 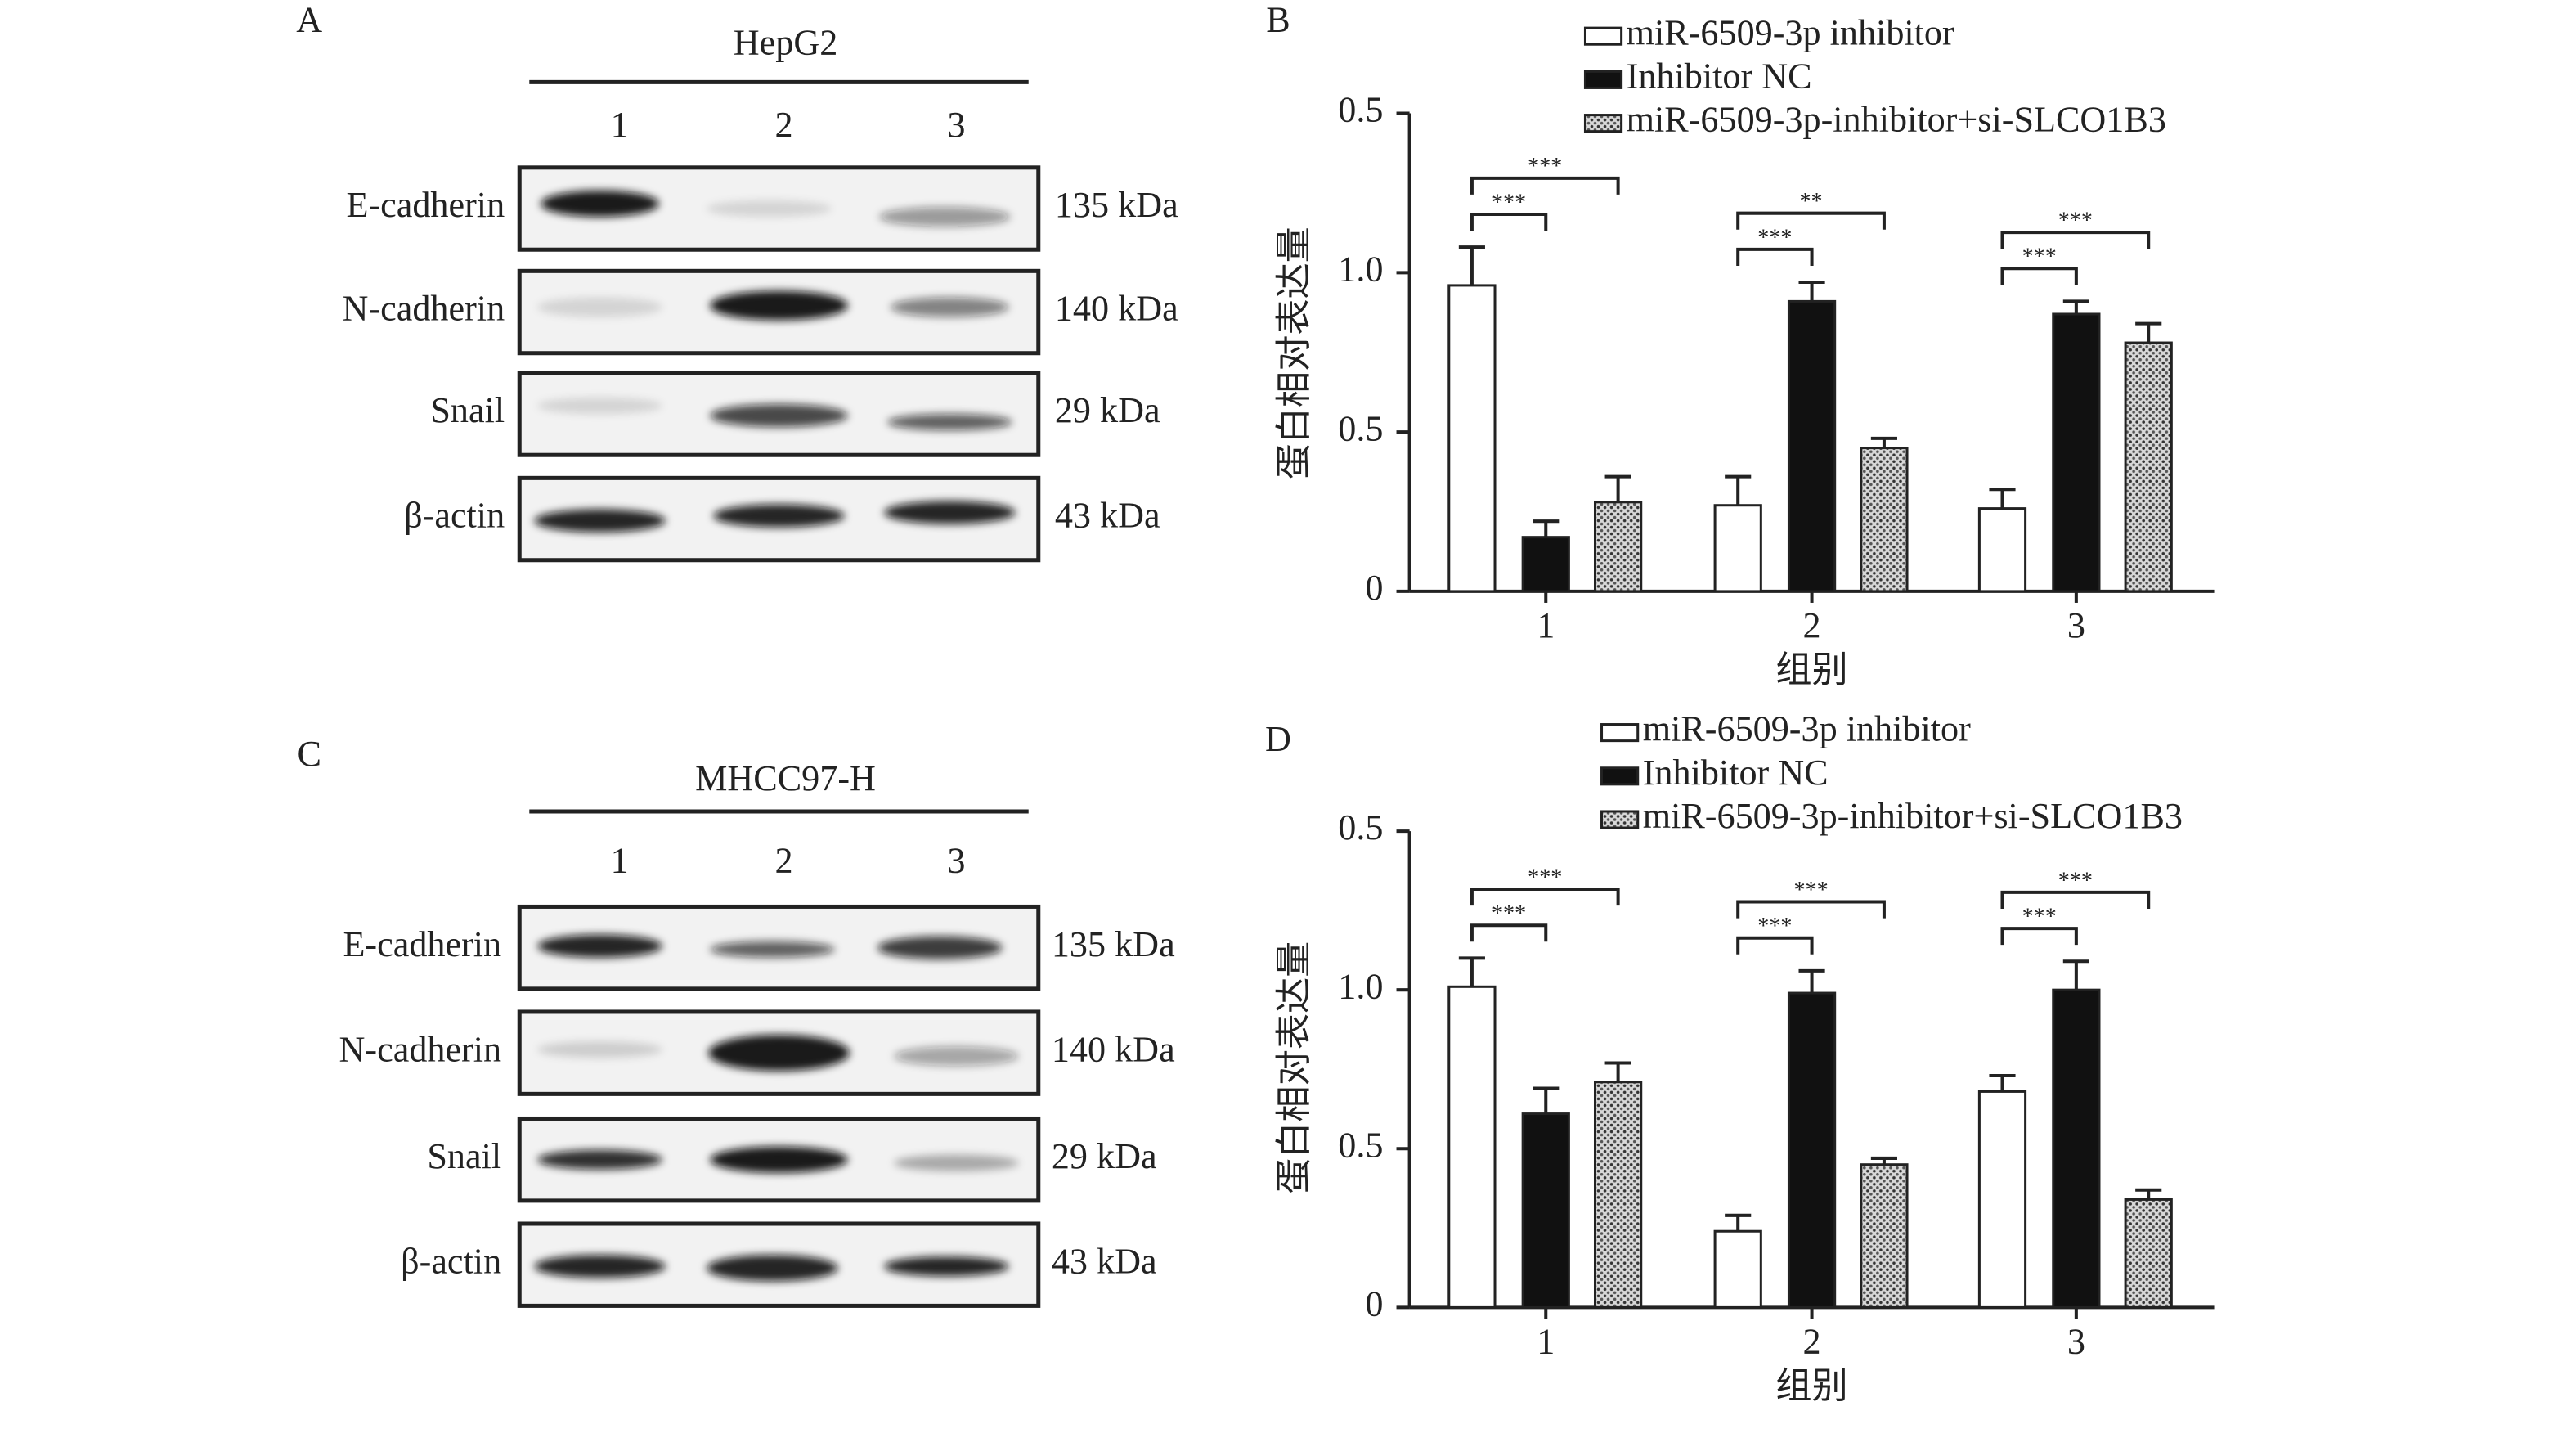 What do you see at coordinates (1278, 19) in the screenshot?
I see `panel-label: B` at bounding box center [1278, 19].